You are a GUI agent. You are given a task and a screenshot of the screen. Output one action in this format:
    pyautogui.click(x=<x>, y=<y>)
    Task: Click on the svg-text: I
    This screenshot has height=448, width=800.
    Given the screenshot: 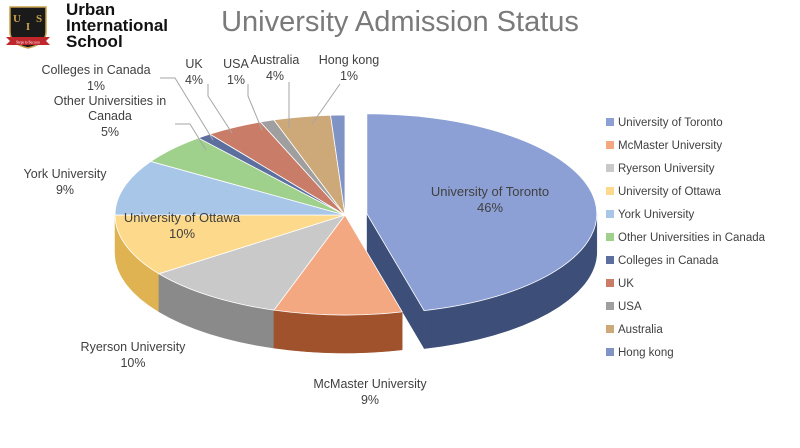 What is the action you would take?
    pyautogui.click(x=28, y=27)
    